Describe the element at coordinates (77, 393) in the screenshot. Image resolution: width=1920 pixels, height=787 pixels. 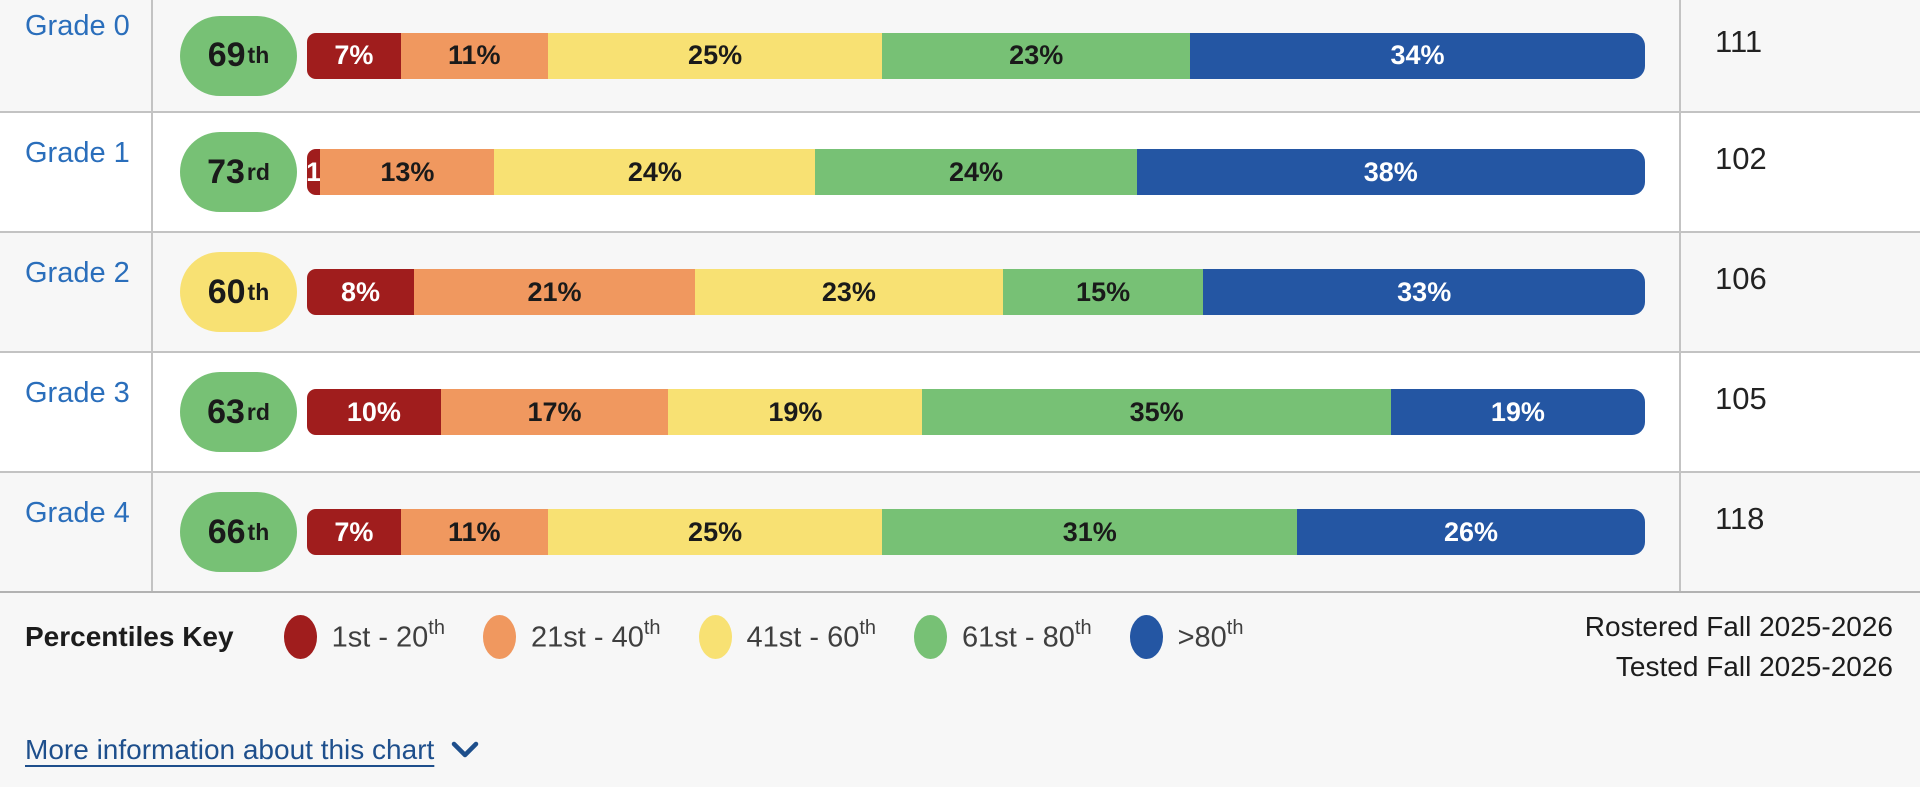
I see `grade-link: Grade 3` at that location.